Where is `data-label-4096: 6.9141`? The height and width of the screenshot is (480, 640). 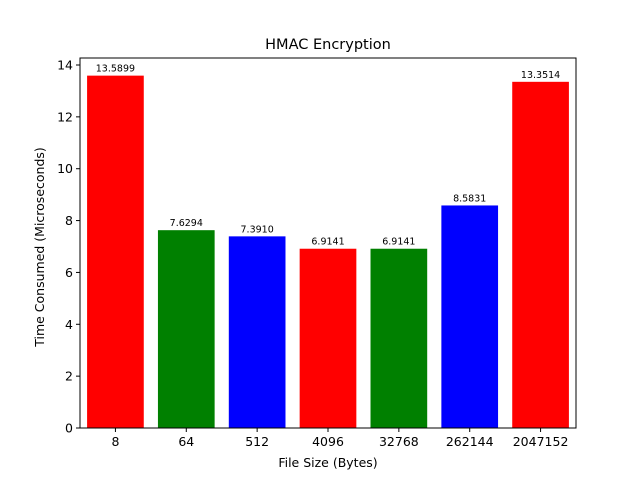 data-label-4096: 6.9141 is located at coordinates (327, 242).